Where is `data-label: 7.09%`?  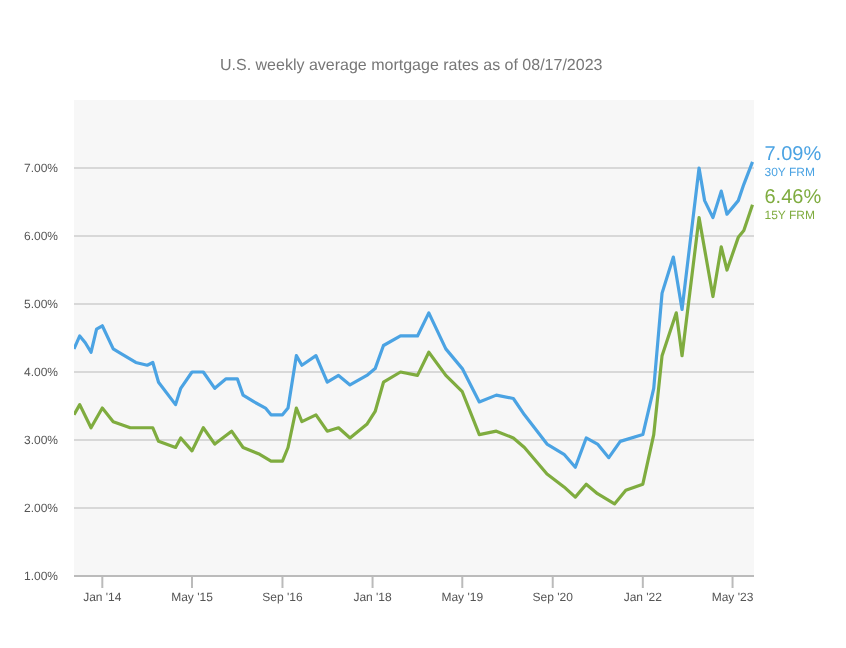
data-label: 7.09% is located at coordinates (793, 154).